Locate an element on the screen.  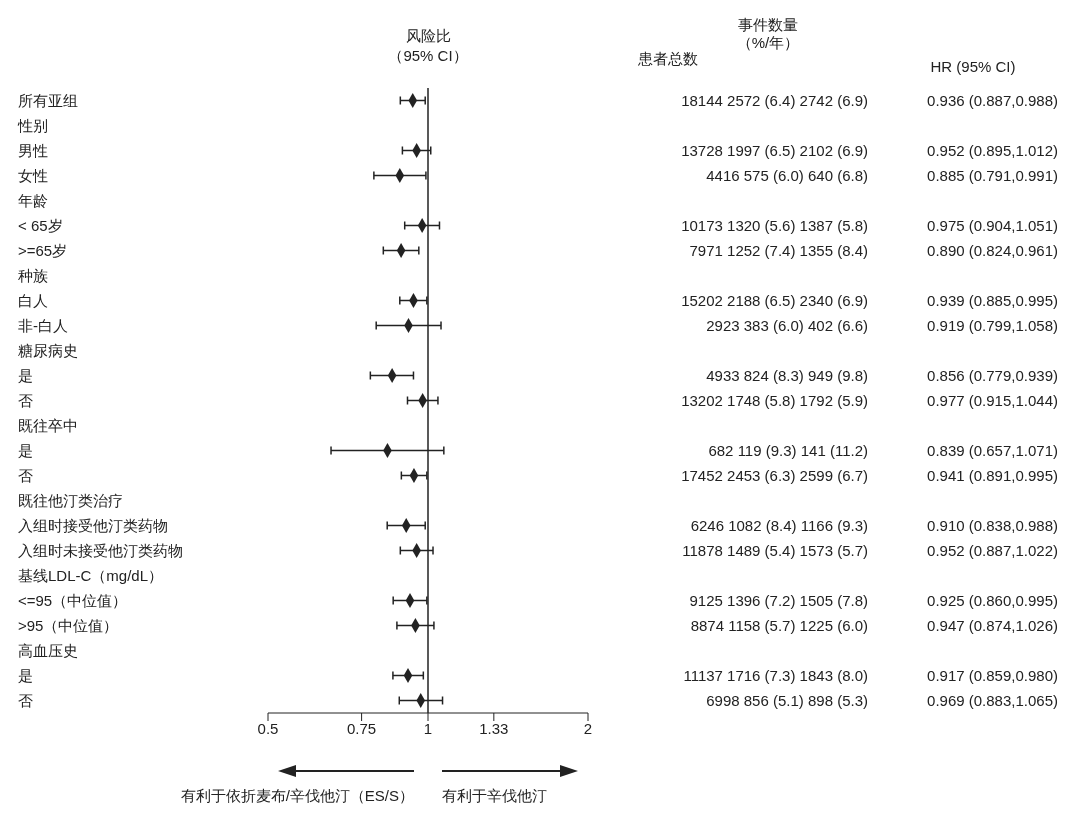
text: 682 119 (9.3) 141 (11.2) is located at coordinates (788, 450).